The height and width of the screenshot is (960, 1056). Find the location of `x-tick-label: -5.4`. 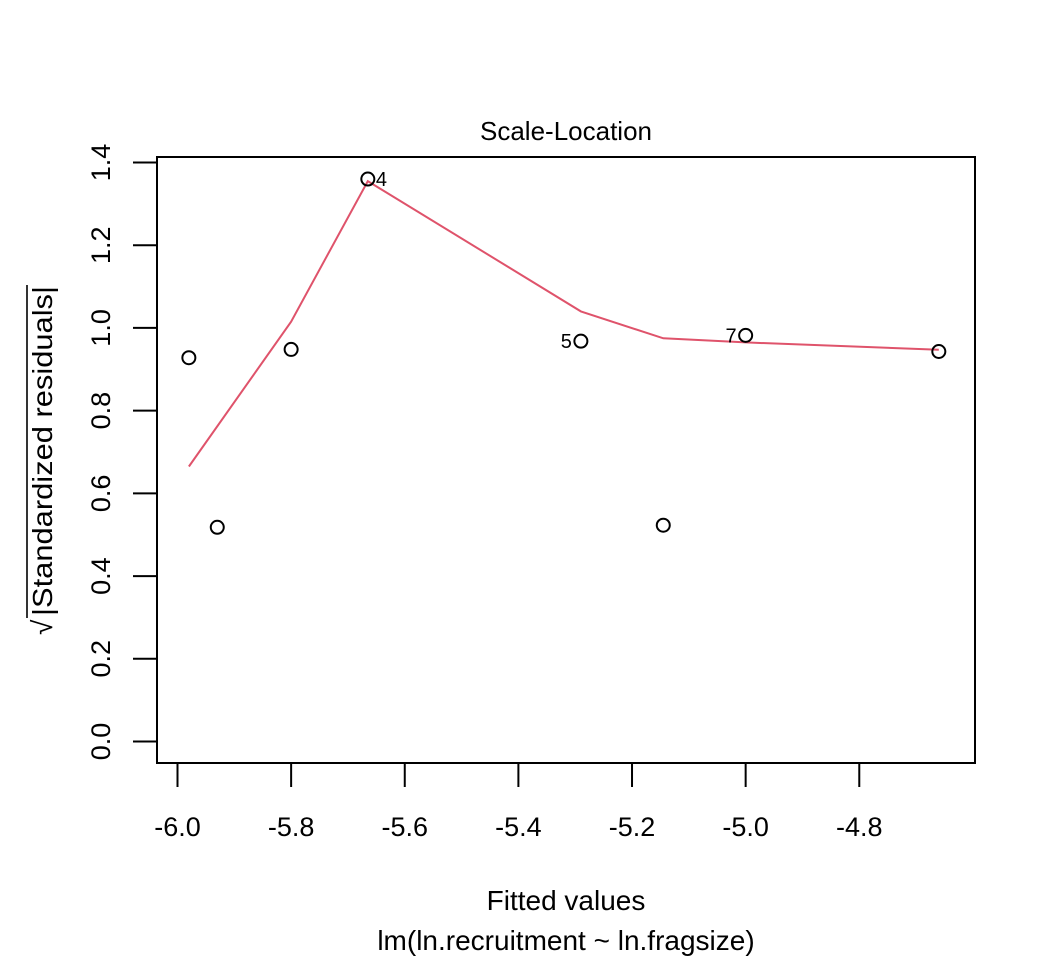

x-tick-label: -5.4 is located at coordinates (518, 827).